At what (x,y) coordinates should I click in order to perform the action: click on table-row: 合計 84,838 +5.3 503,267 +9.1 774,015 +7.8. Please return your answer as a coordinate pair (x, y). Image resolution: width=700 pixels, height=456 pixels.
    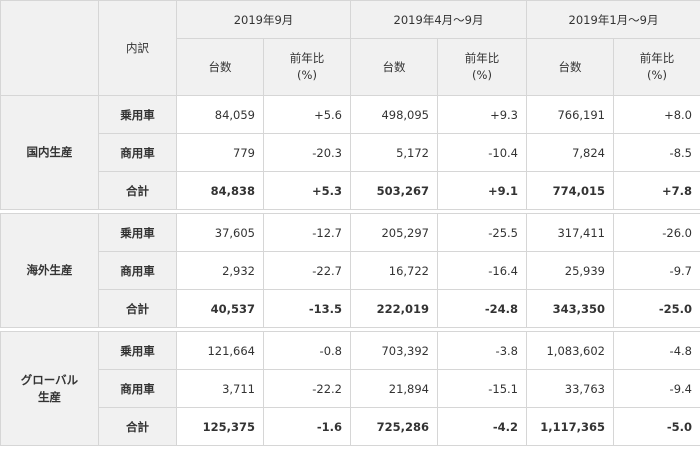
    Looking at the image, I should click on (350, 190).